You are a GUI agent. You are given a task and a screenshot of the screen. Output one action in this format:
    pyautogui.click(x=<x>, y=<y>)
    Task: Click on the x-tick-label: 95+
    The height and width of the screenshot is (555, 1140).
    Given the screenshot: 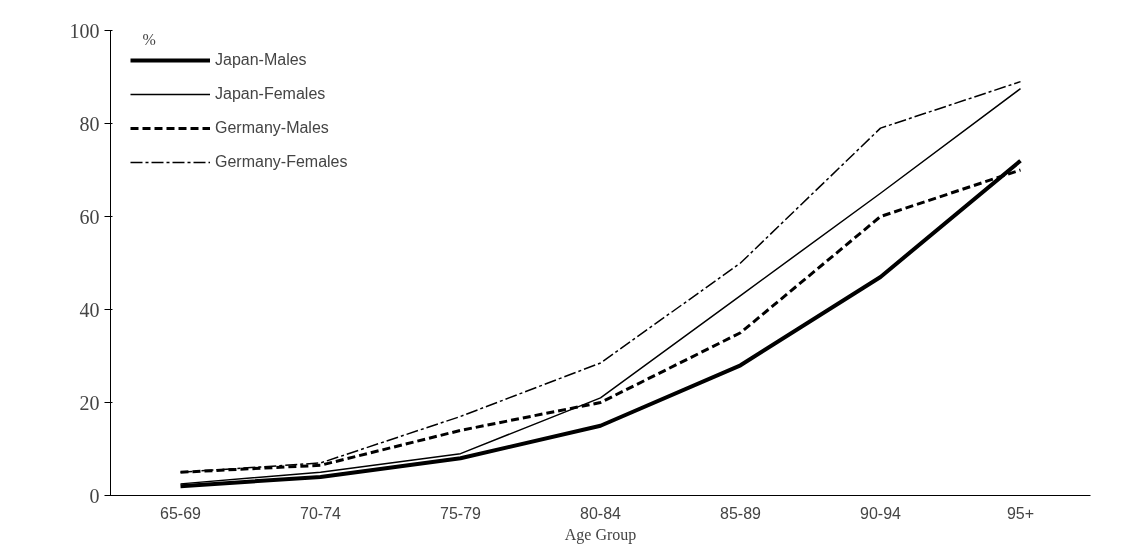 What is the action you would take?
    pyautogui.click(x=1020, y=513)
    